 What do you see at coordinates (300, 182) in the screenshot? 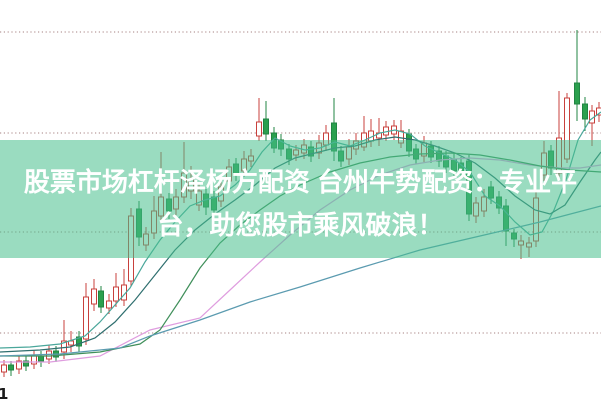
I see `promo-banner-title-line1: 股票市场杠杆泽杨方配资 台州牛势配资：专业平` at bounding box center [300, 182].